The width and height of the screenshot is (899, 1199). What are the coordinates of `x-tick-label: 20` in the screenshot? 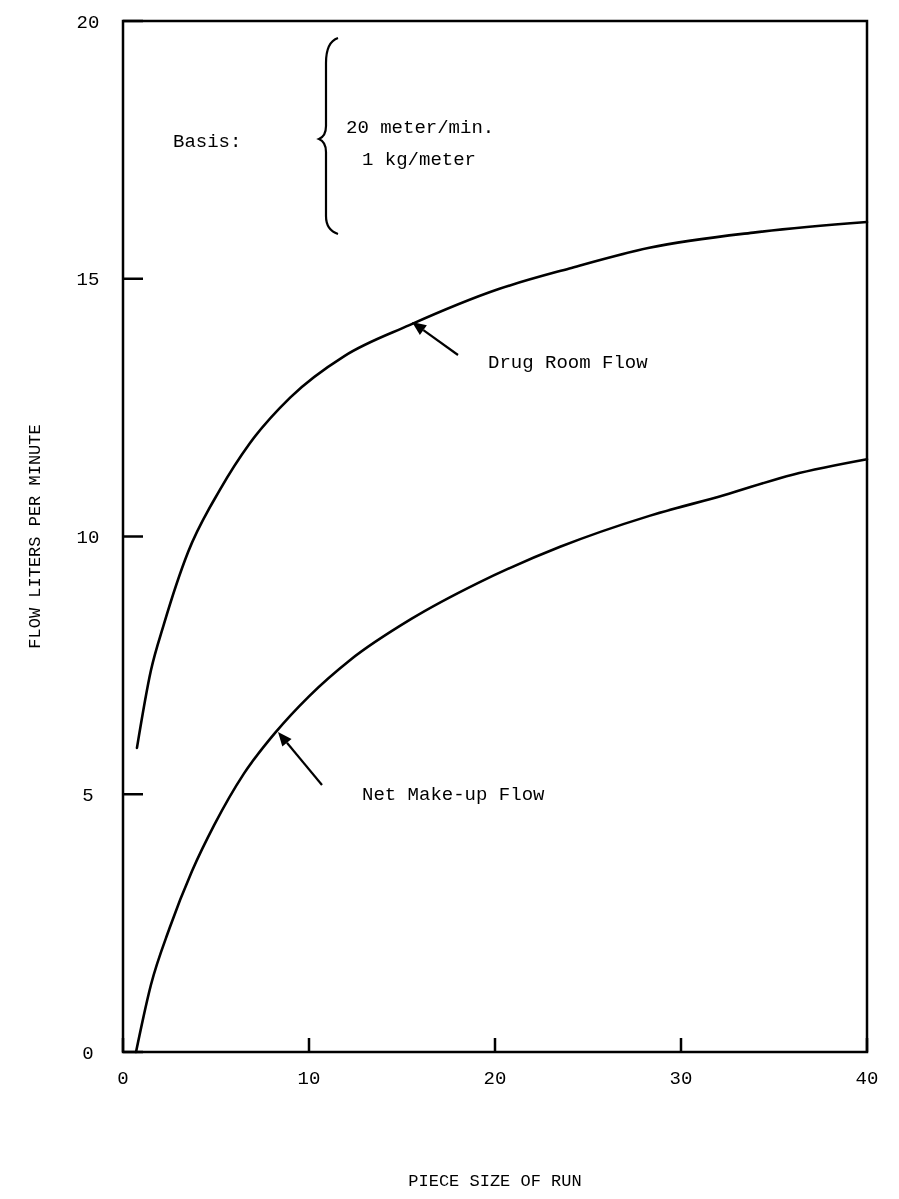 It's located at (495, 1079).